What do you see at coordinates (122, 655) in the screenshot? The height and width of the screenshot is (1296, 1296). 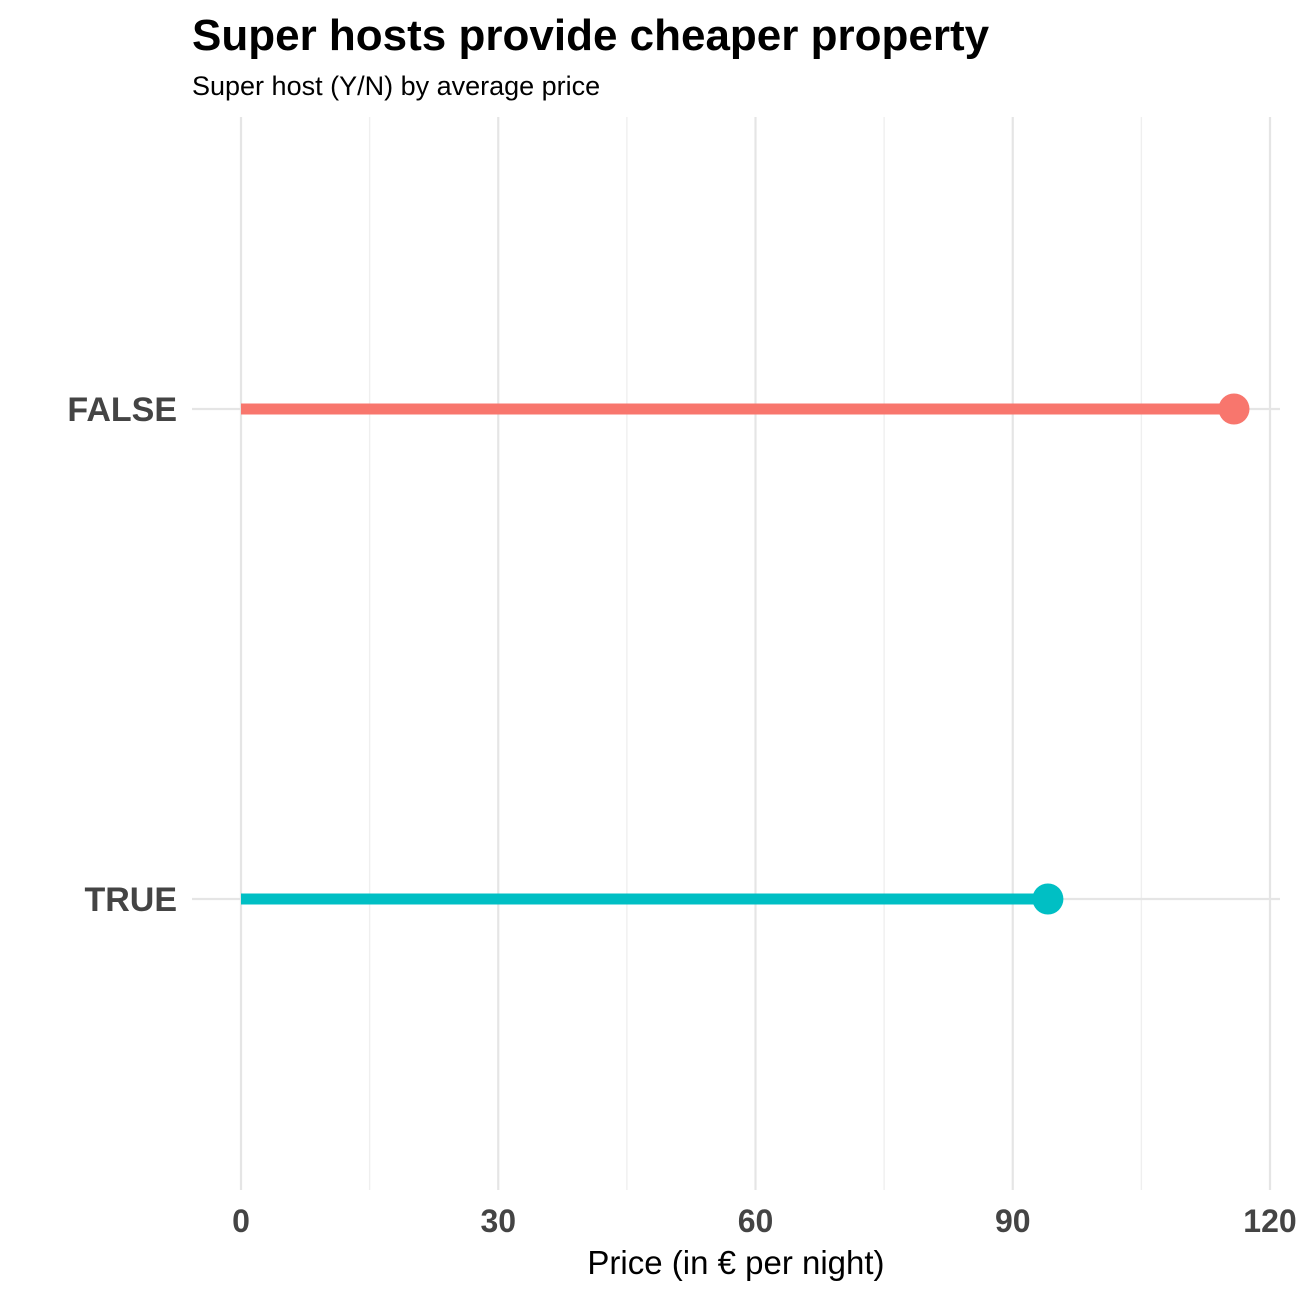 I see `category-labels: FALSE TRUE` at bounding box center [122, 655].